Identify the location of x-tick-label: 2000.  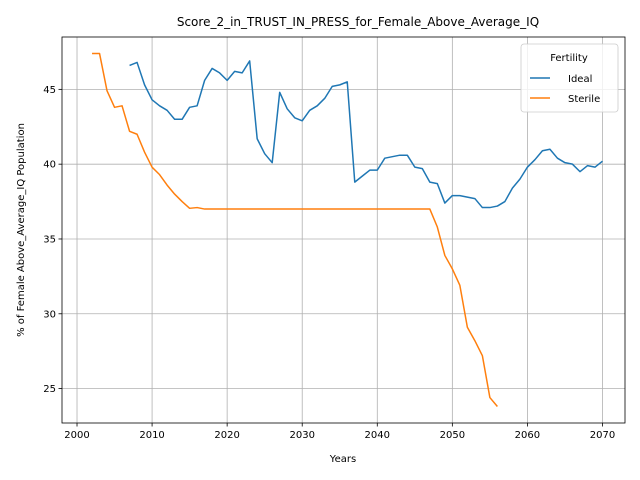
(76, 435).